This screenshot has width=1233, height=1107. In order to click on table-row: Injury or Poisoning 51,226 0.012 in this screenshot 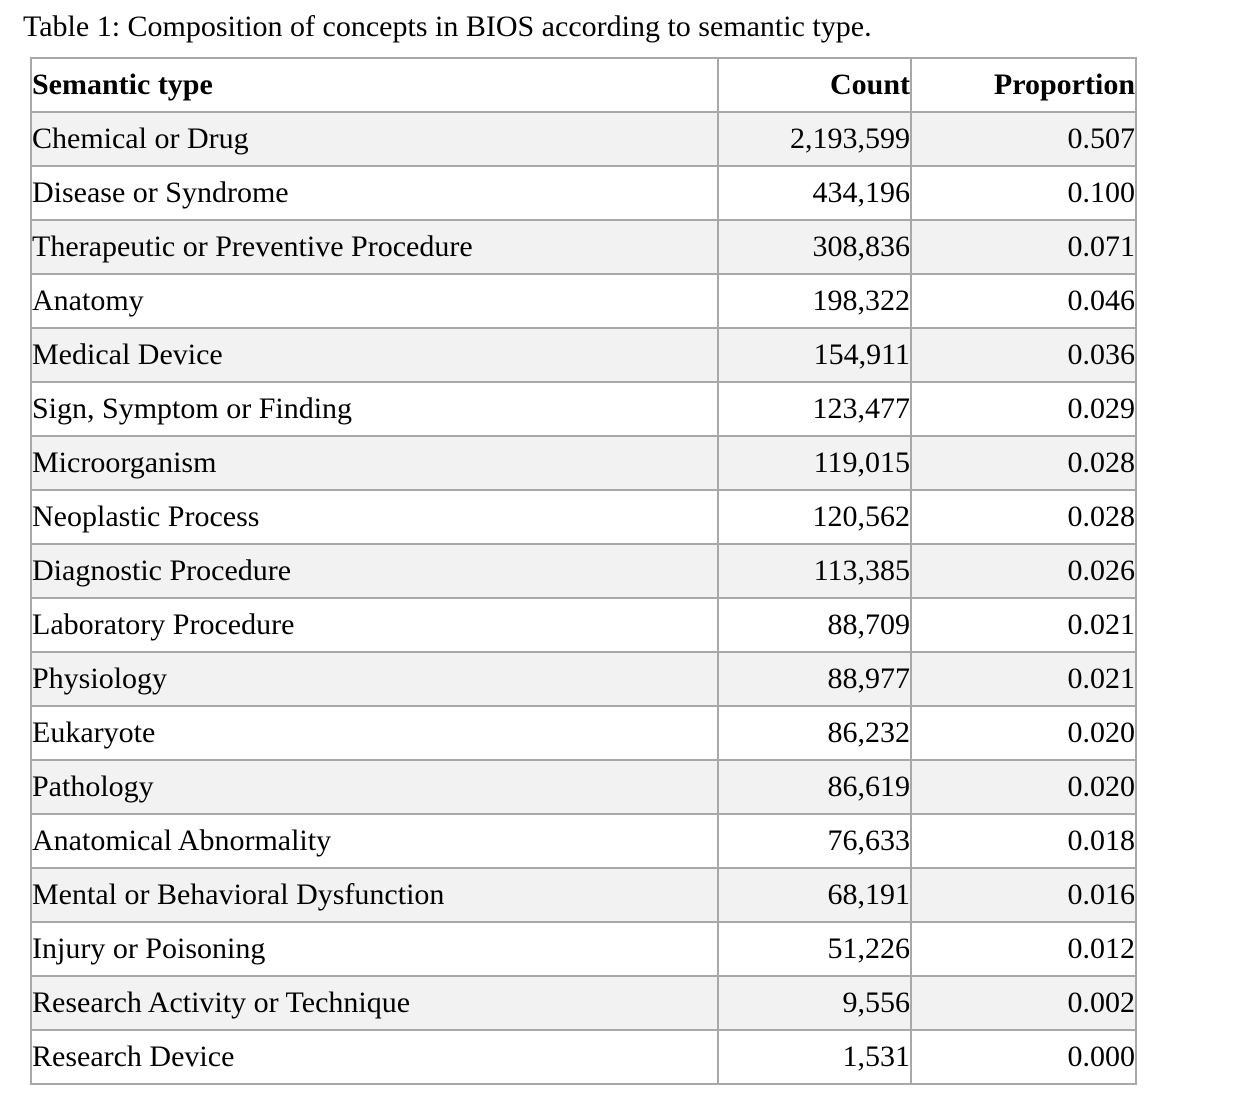, I will do `click(583, 948)`.